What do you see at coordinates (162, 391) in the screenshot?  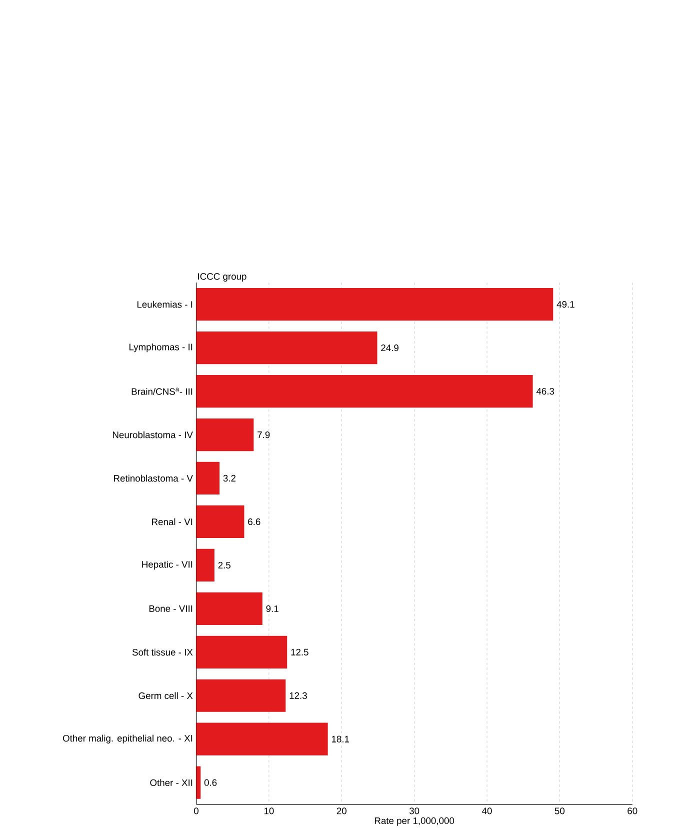 I see `y-tick-label: Brain/CNS$^{a}$- III` at bounding box center [162, 391].